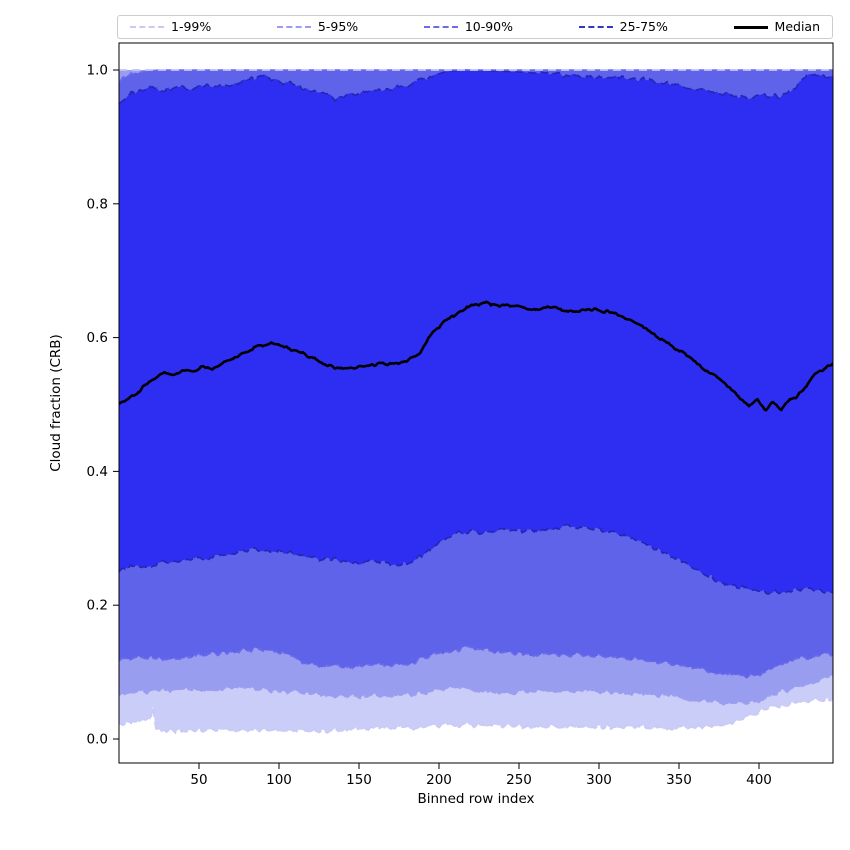  I want to click on legend-entry-5-95%: 5-95%, so click(317, 27).